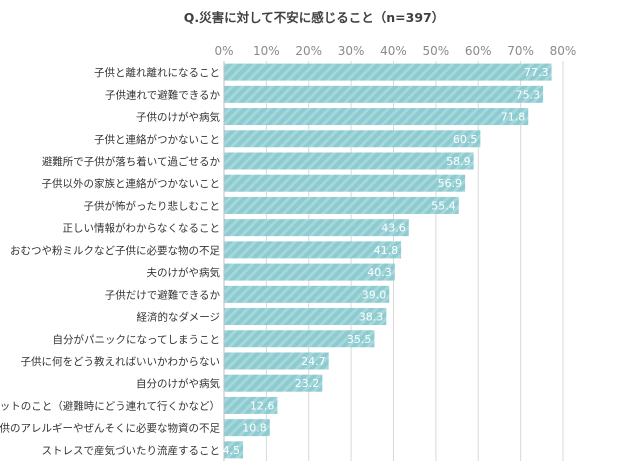 The image size is (629, 476). I want to click on category-label: ストレスで産気づいたり流産すること, so click(131, 450).